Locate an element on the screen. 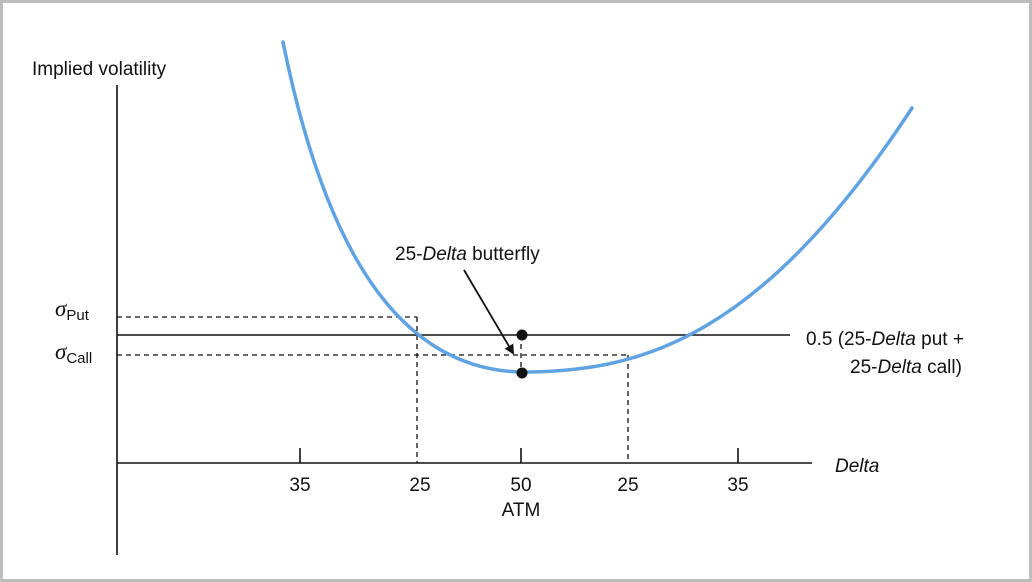 The width and height of the screenshot is (1032, 582). x-tick-label-50: 50 is located at coordinates (520, 485).